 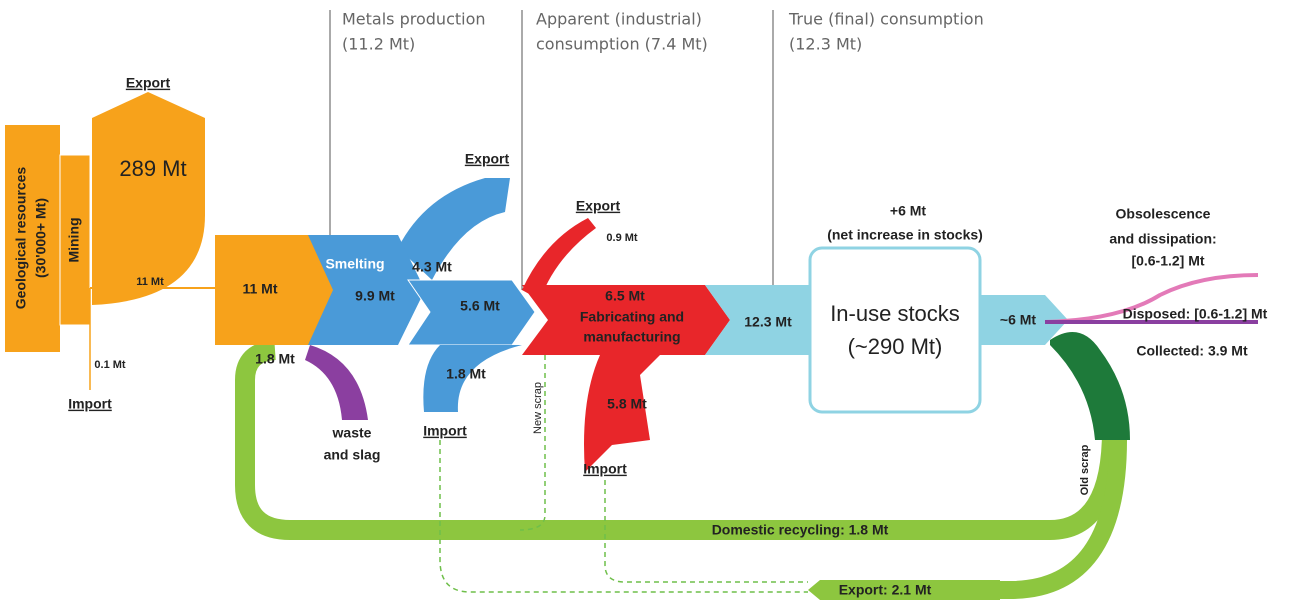 What do you see at coordinates (973, 519) in the screenshot?
I see `export-flow` at bounding box center [973, 519].